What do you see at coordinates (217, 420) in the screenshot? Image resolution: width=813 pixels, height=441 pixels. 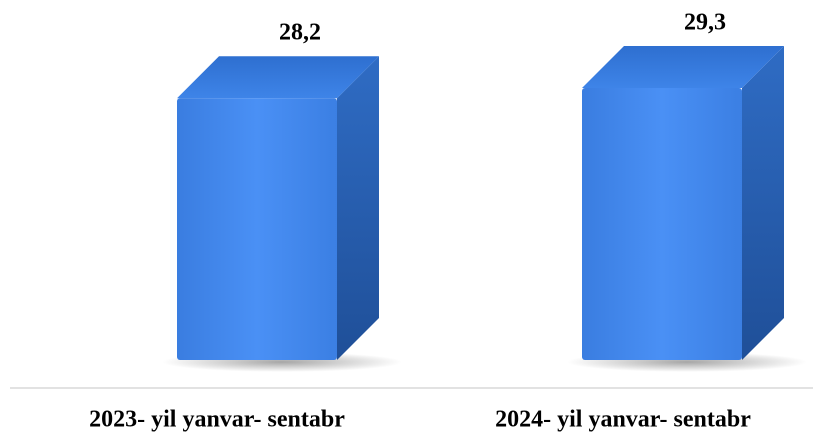 I see `x-tick-label: 2023- yil yanvar- sentabr` at bounding box center [217, 420].